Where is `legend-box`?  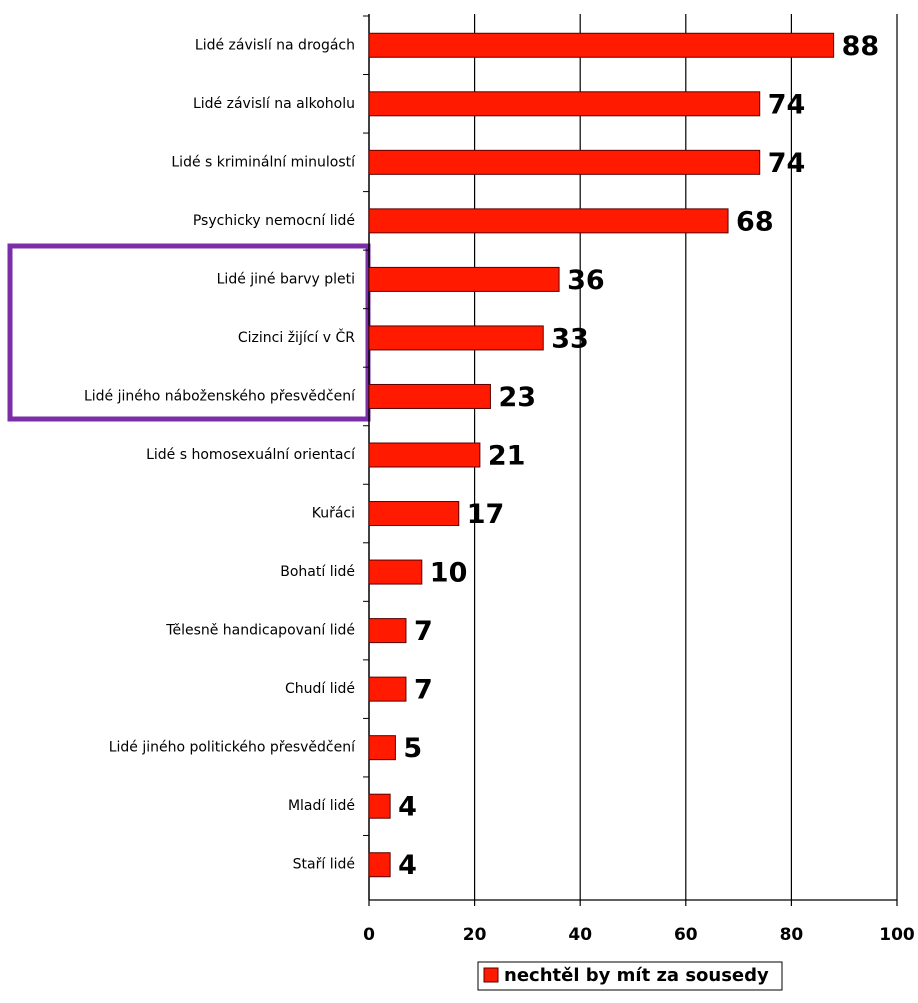 legend-box is located at coordinates (630, 976).